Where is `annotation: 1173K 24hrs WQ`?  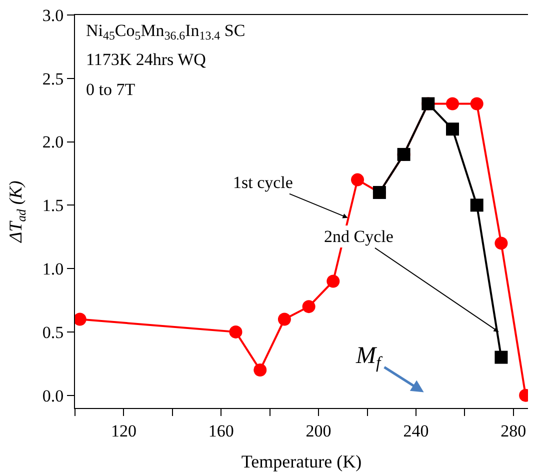 annotation: 1173K 24hrs WQ is located at coordinates (146, 59).